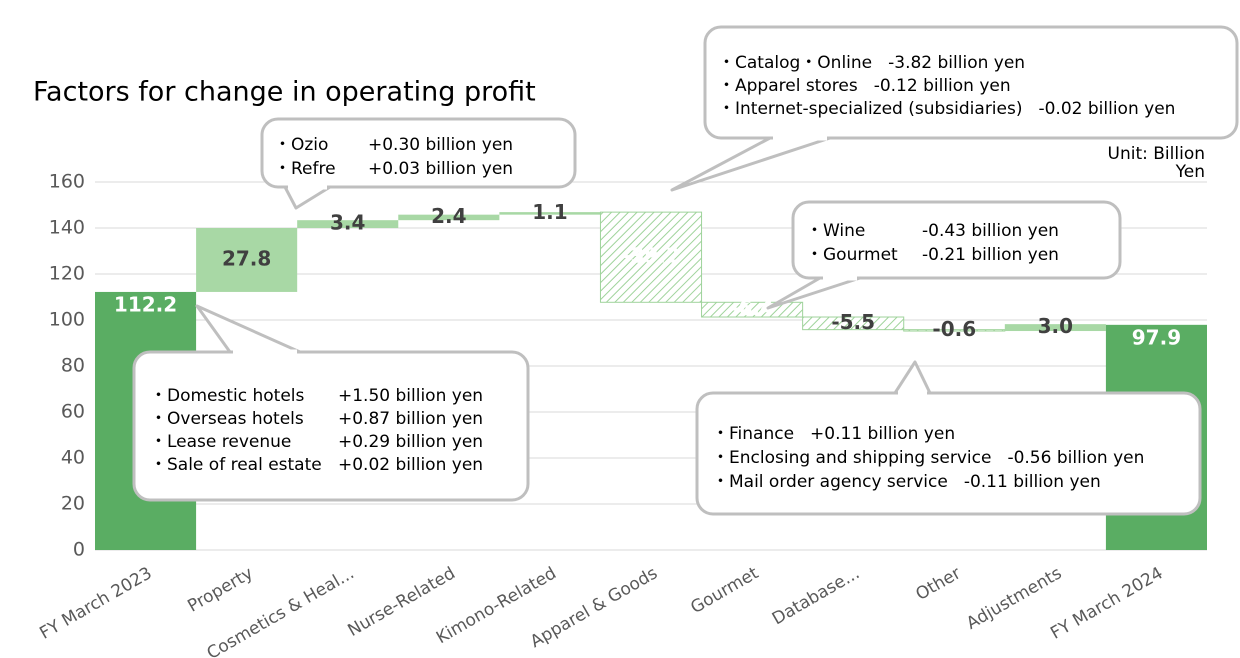 The width and height of the screenshot is (1240, 658). Describe the element at coordinates (954, 329) in the screenshot. I see `data-label: -0.6` at that location.